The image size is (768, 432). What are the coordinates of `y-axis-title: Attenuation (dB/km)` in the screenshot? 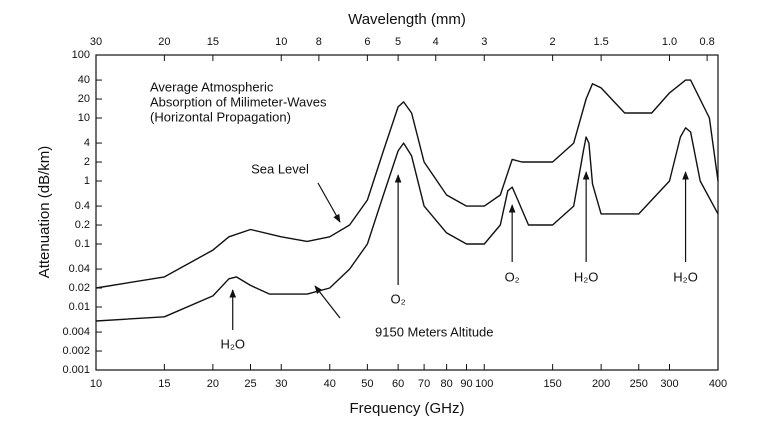 It's located at (44, 212).